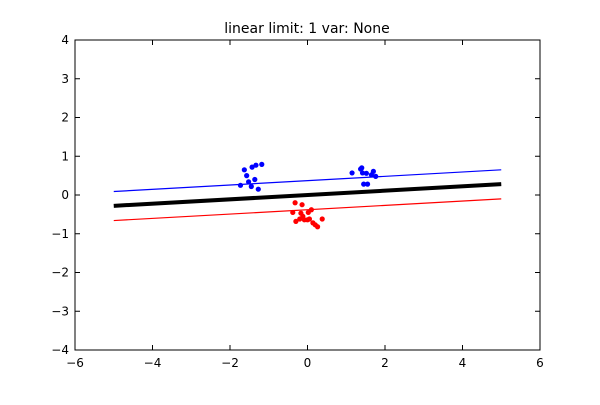 This screenshot has width=600, height=405. I want to click on y-tick-label-1: −3, so click(60, 311).